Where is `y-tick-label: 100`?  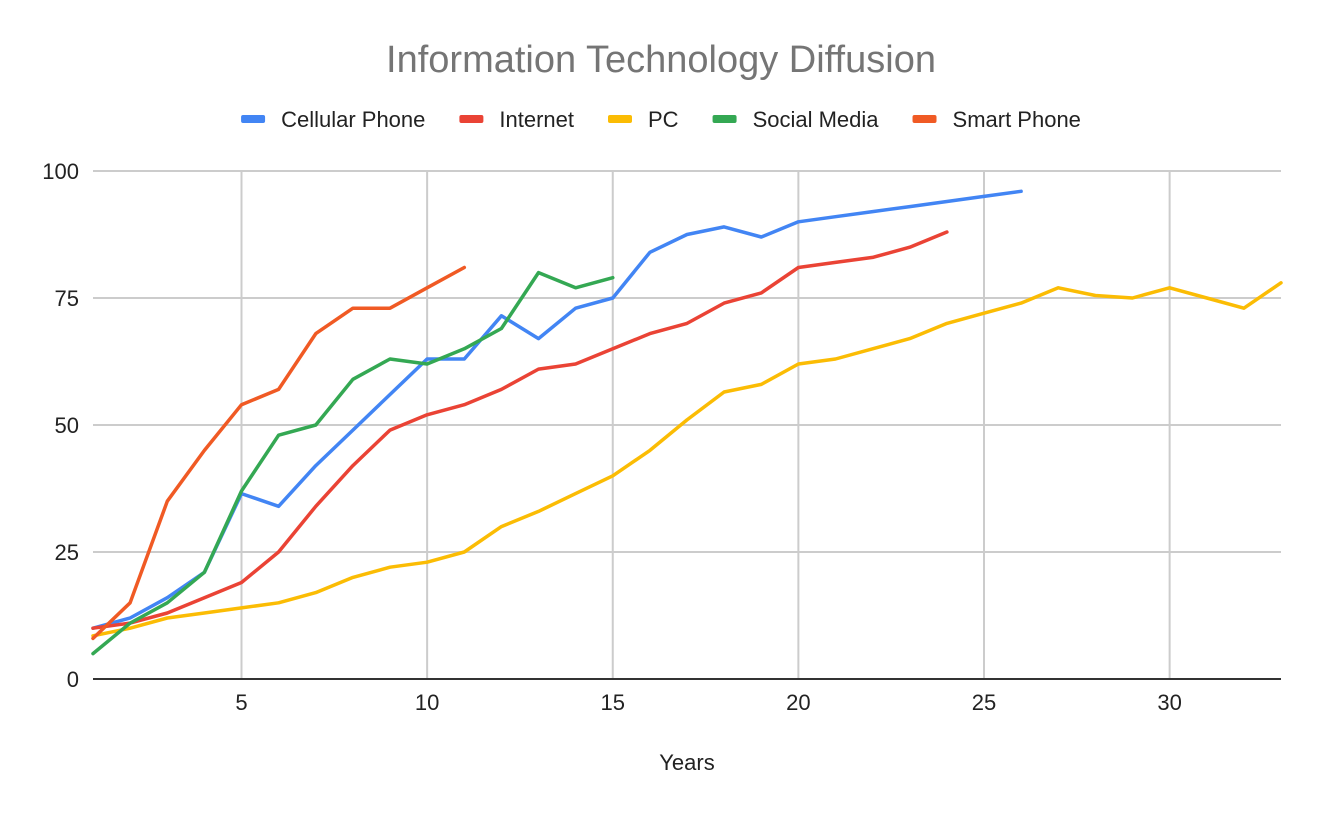 y-tick-label: 100 is located at coordinates (60, 171).